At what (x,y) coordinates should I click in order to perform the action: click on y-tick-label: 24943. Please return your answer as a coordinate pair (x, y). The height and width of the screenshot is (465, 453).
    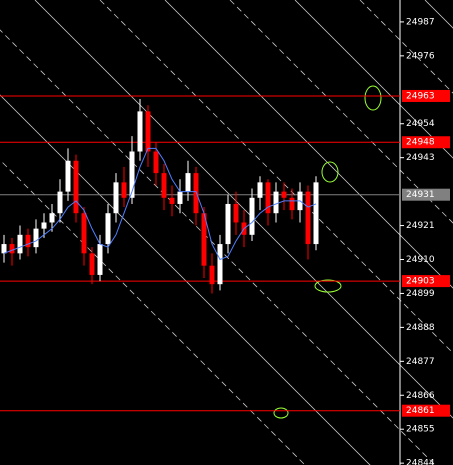
    Looking at the image, I should click on (420, 158).